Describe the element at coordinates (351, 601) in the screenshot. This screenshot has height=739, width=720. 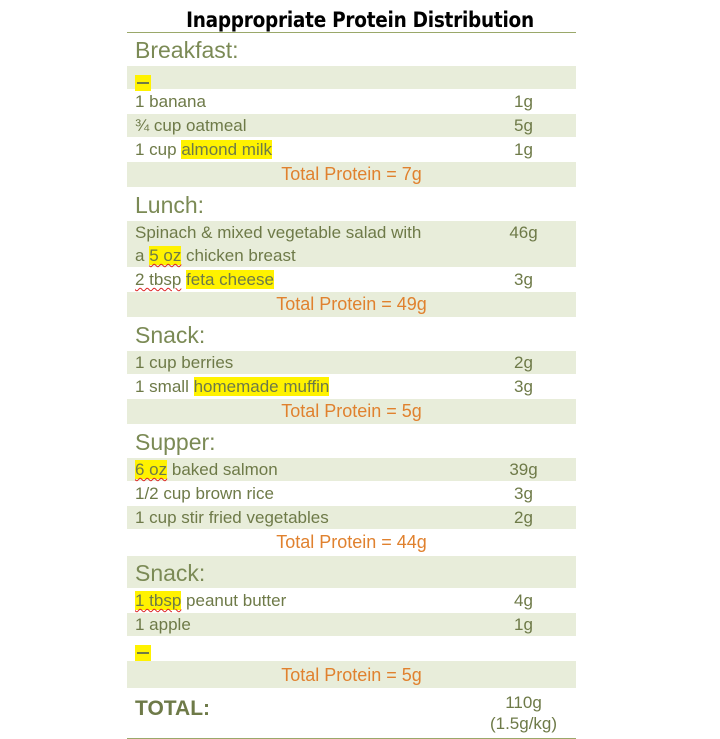
I see `table-row: 1 tbsp peanut butter 4g` at that location.